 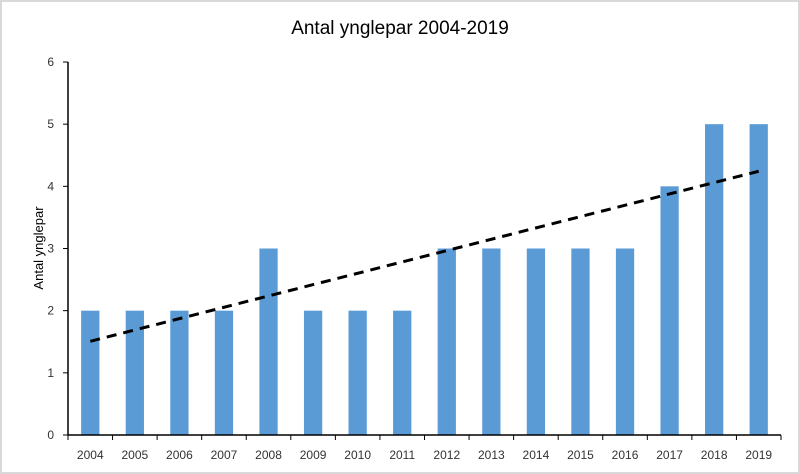 I want to click on x-tick-label: 2009, so click(x=313, y=455).